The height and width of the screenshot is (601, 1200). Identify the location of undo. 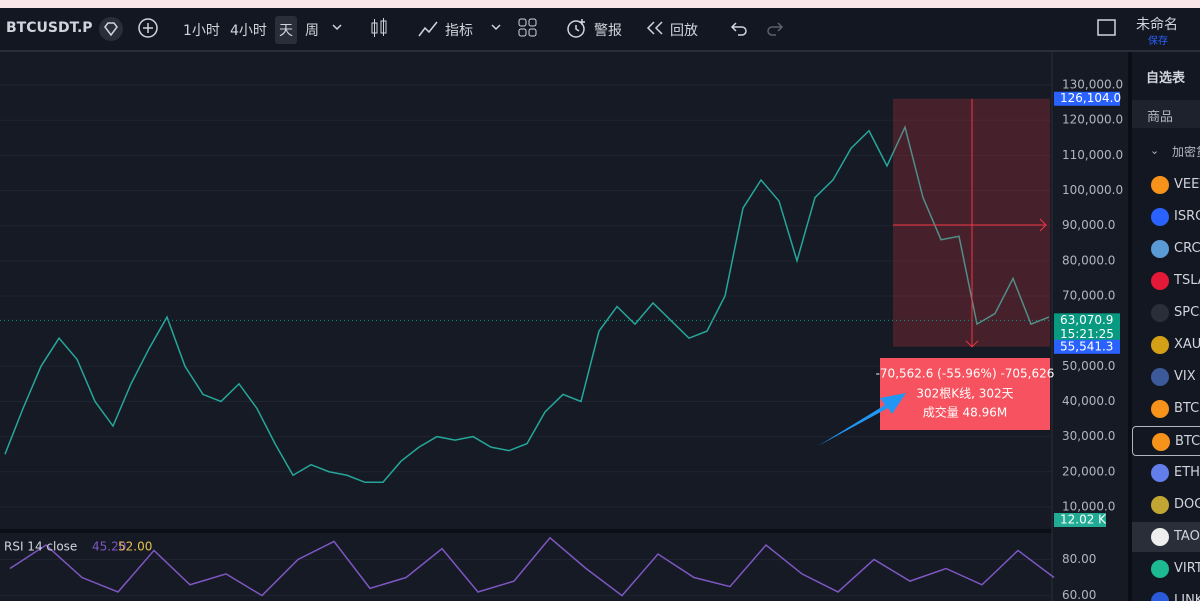
(739, 28).